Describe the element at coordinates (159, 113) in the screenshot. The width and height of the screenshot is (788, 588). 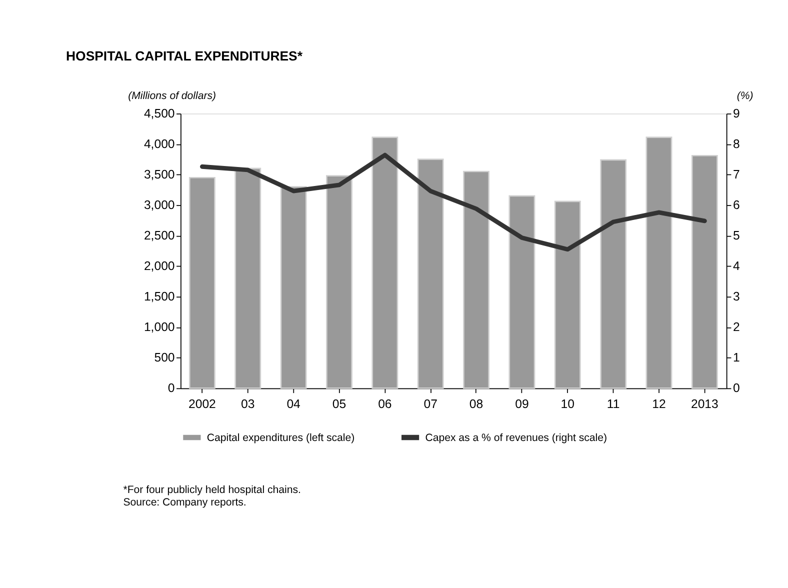
I see `y-tick-label: 4,500` at that location.